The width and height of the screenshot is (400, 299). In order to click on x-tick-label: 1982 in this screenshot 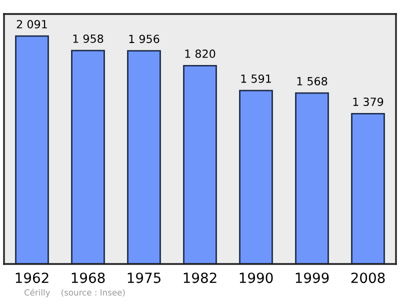, I will do `click(200, 278)`.